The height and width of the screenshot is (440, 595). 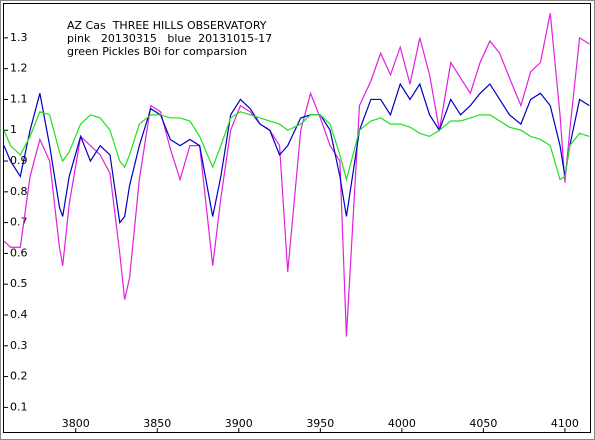 What do you see at coordinates (19, 406) in the screenshot?
I see `y-tick-label: 0.1` at bounding box center [19, 406].